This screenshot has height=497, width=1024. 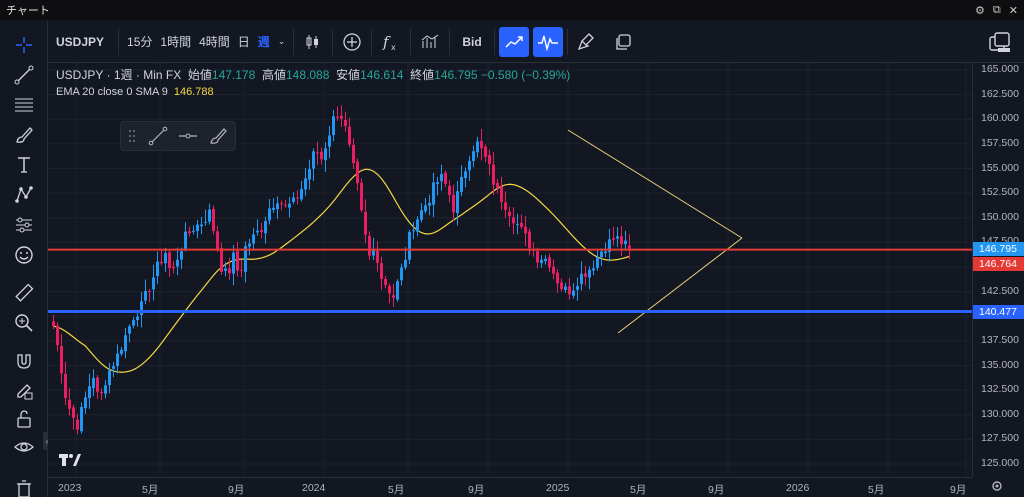 I want to click on price-tick-label: 157.500, so click(x=1000, y=142).